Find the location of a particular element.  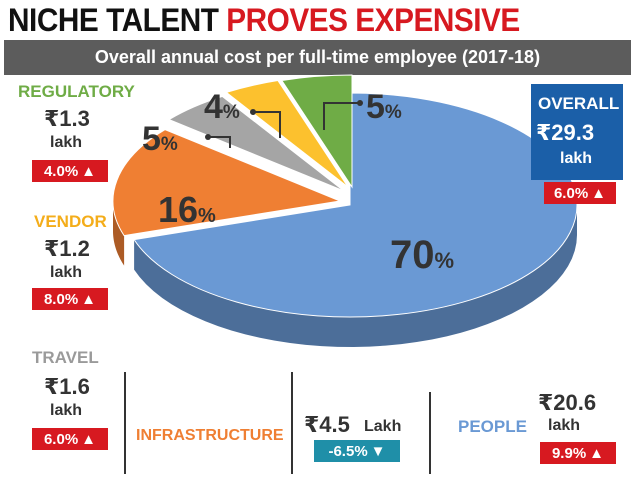

title-part-2: PROVES EXPENSIVE is located at coordinates (373, 20).